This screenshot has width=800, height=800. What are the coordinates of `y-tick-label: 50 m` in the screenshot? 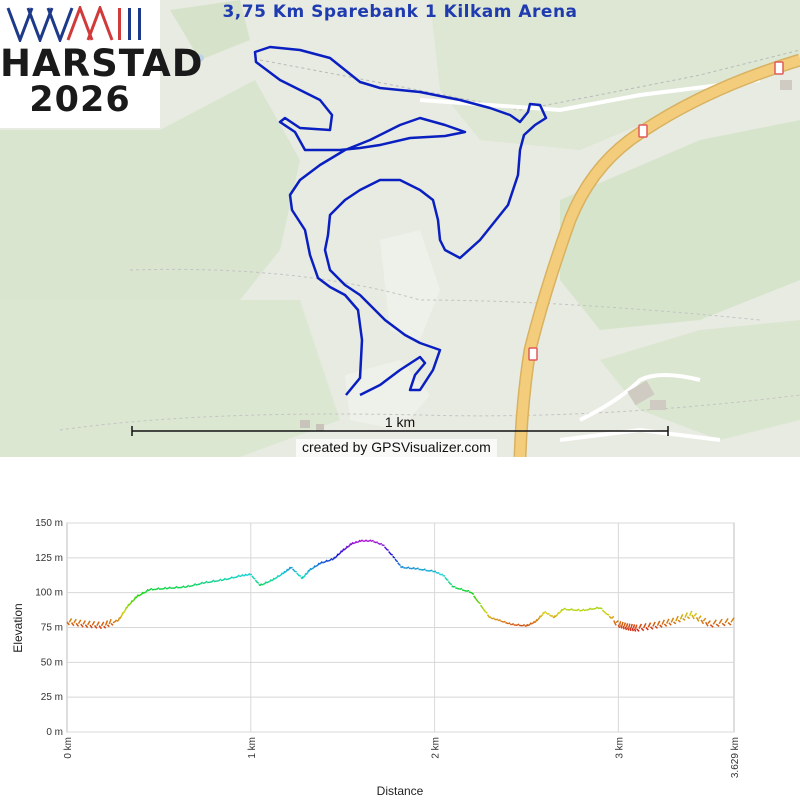 It's located at (52, 662).